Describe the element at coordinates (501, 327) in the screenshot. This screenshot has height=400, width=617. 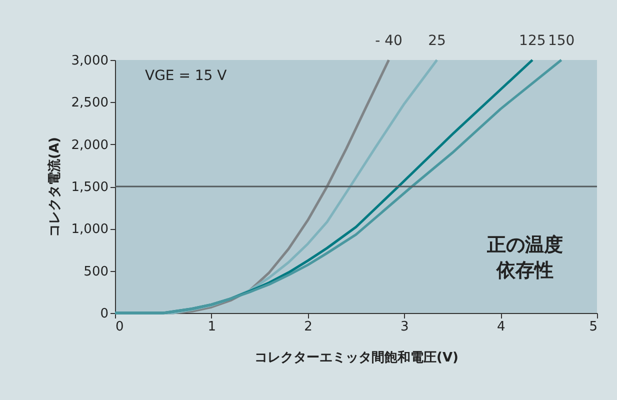
I see `x-tick-label: 4` at that location.